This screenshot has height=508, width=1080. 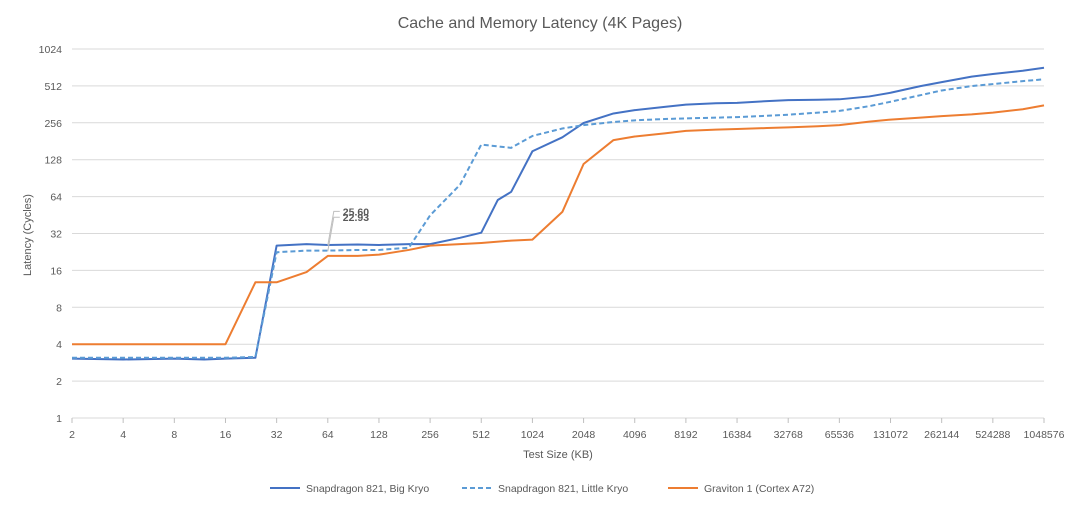 I want to click on legend-label-1: Snapdragon 821, Little Kryo, so click(x=563, y=489).